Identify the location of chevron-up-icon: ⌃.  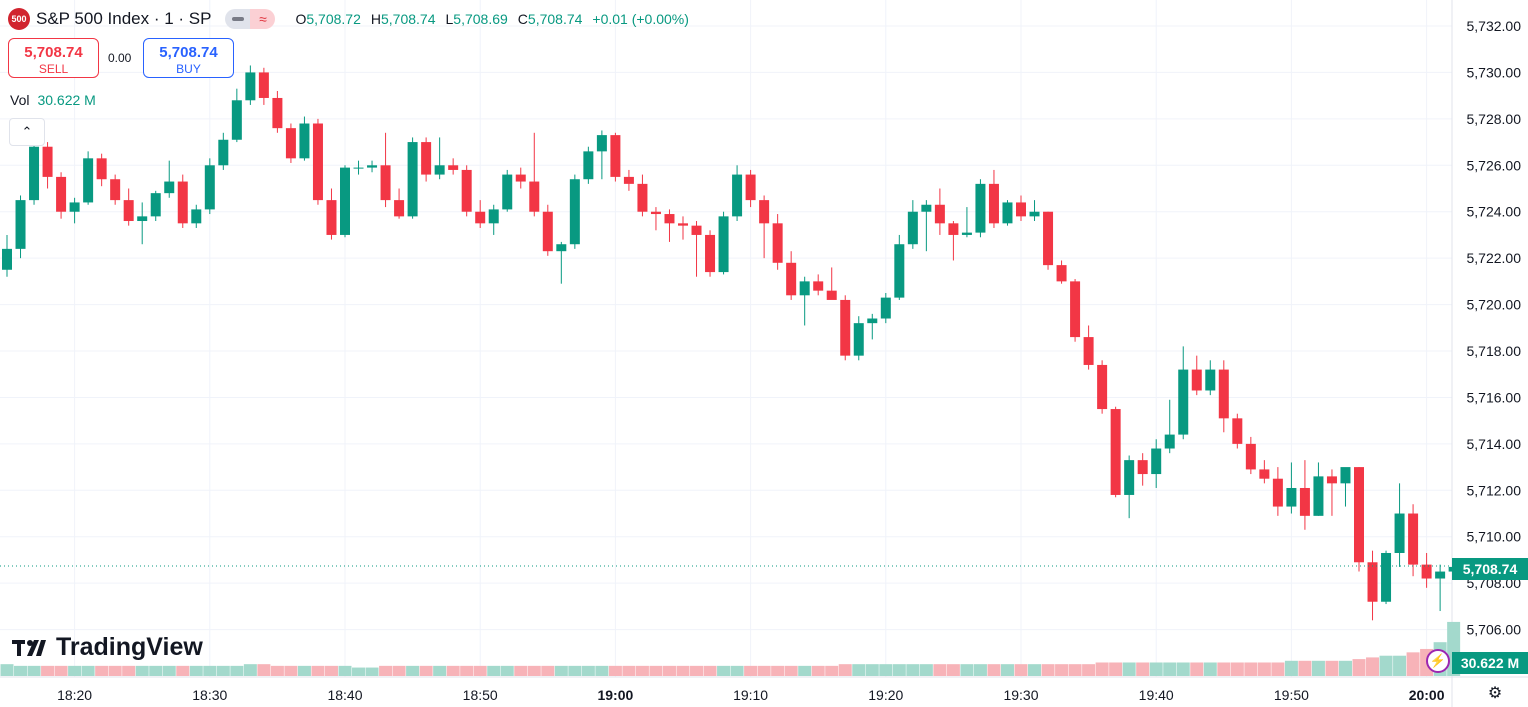
(27, 131).